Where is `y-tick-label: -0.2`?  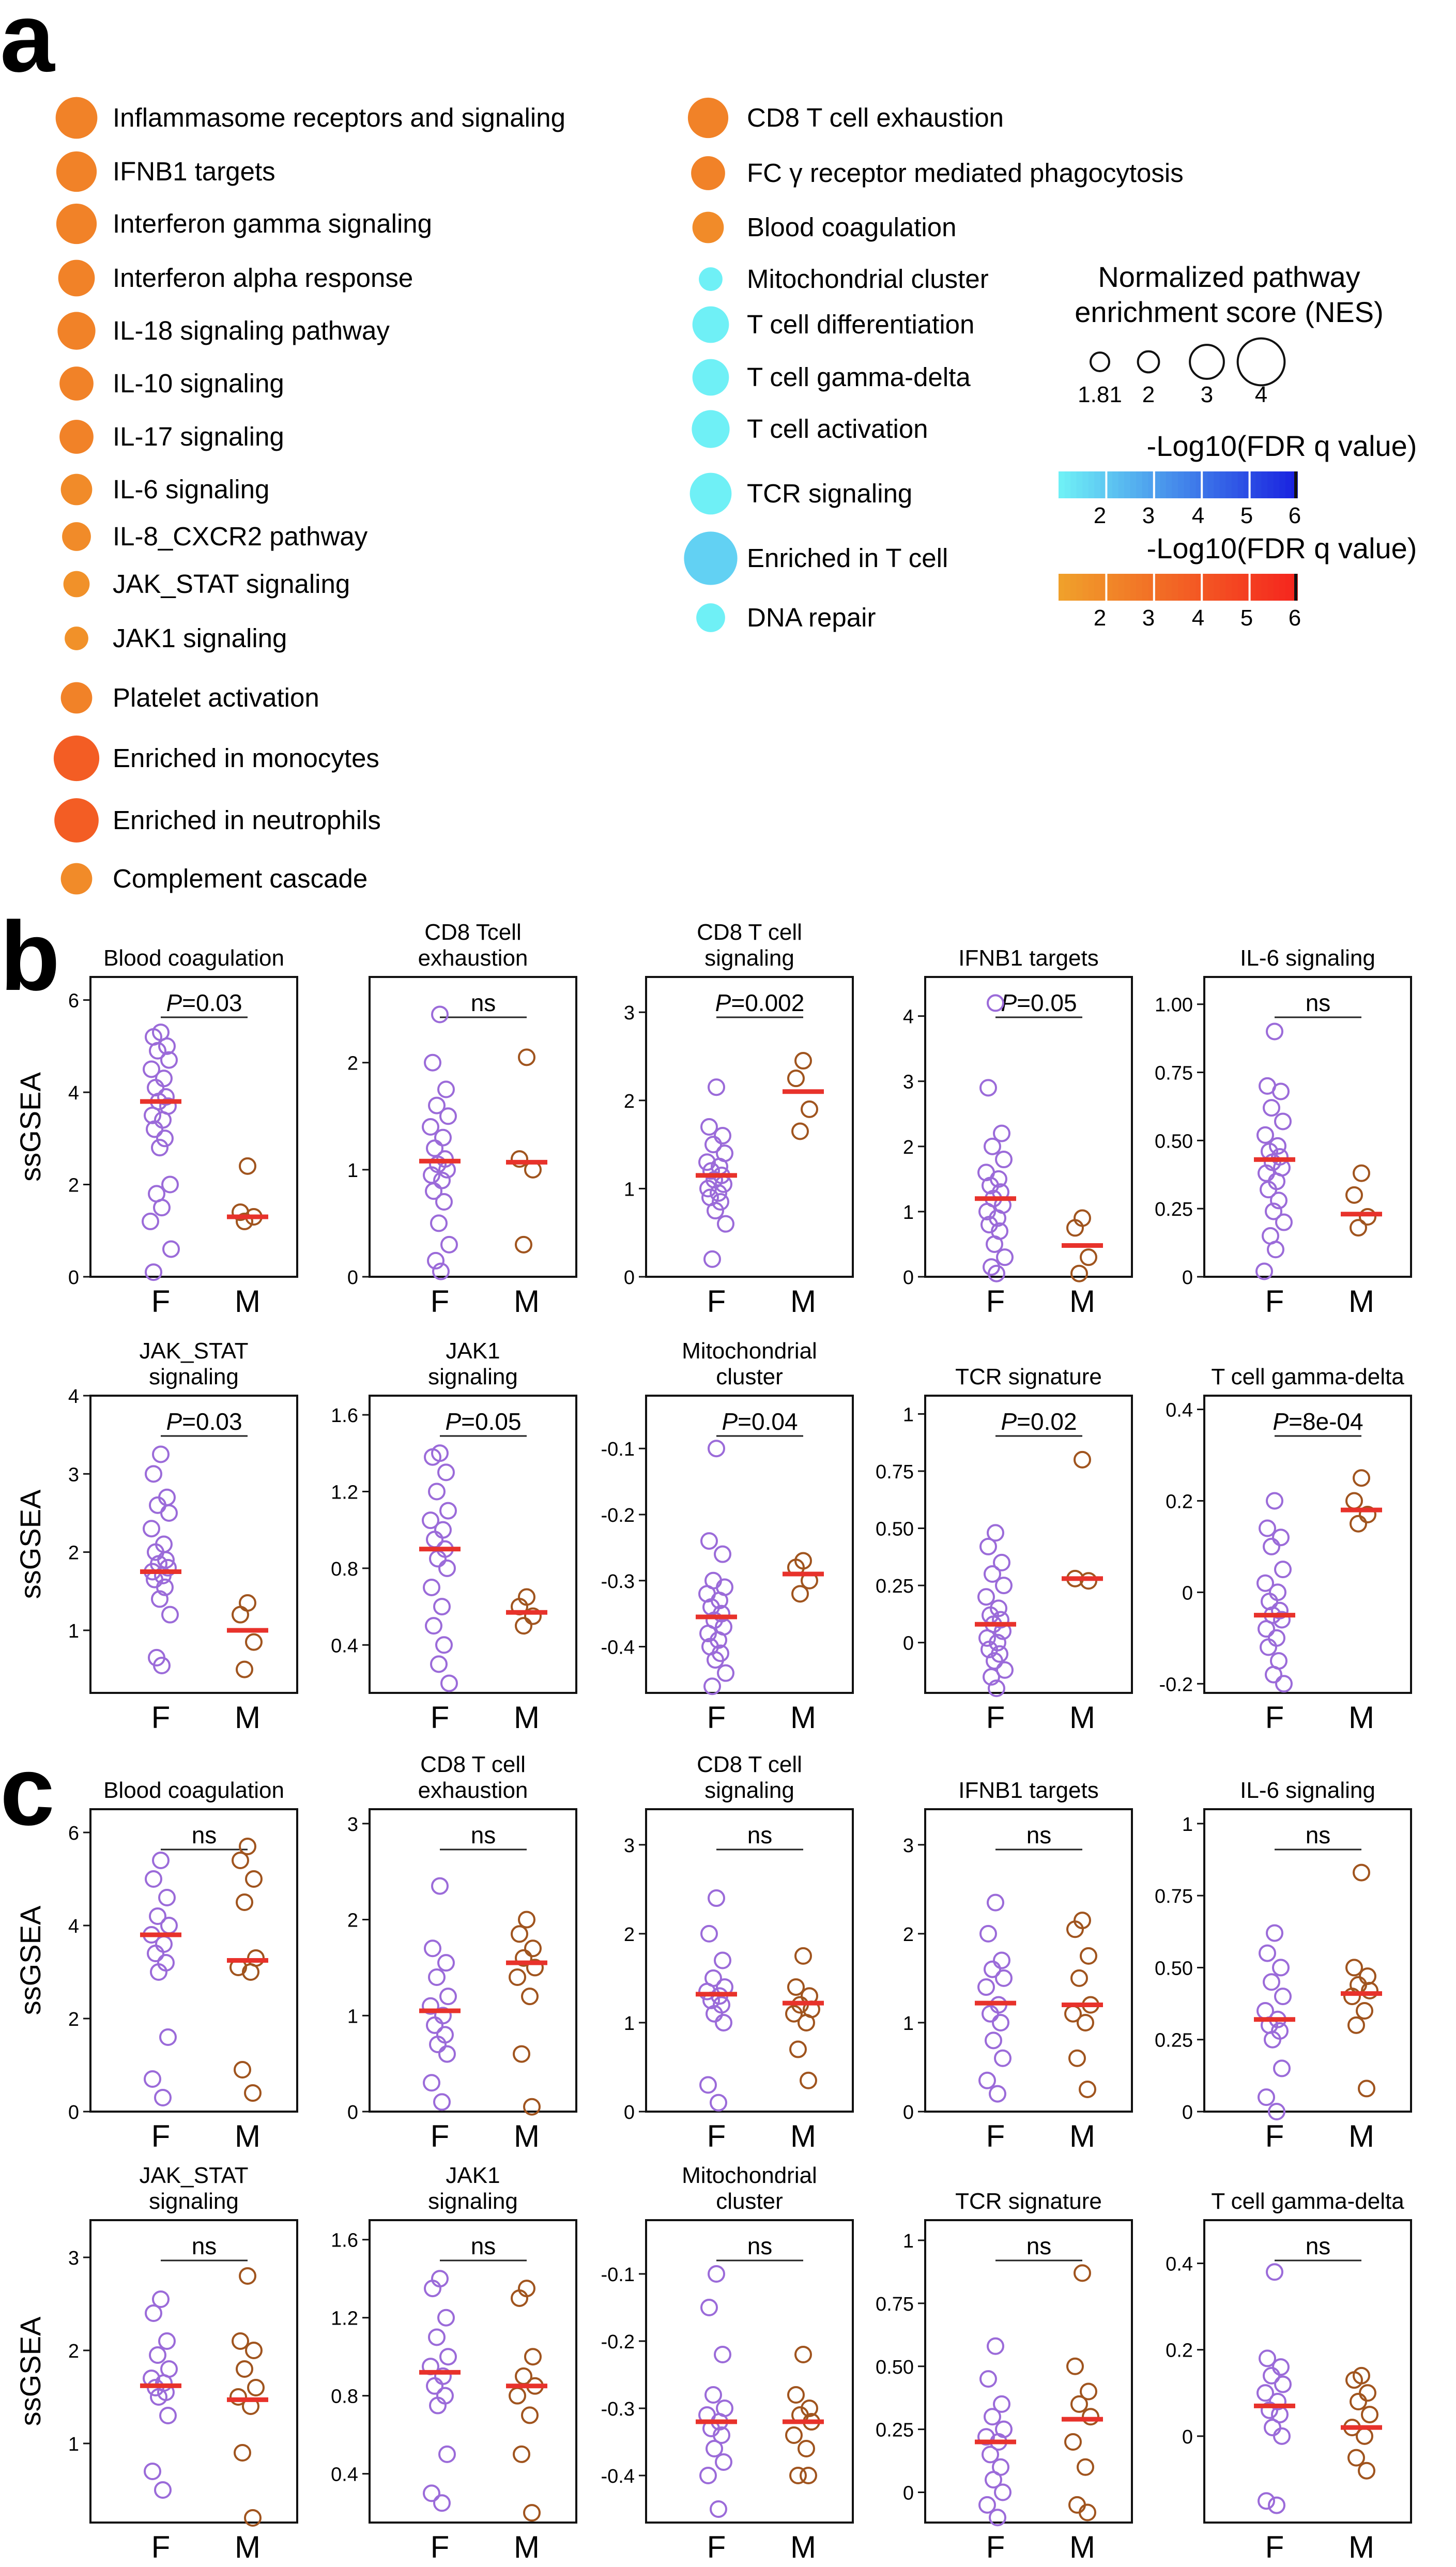
y-tick-label: -0.2 is located at coordinates (1176, 1684).